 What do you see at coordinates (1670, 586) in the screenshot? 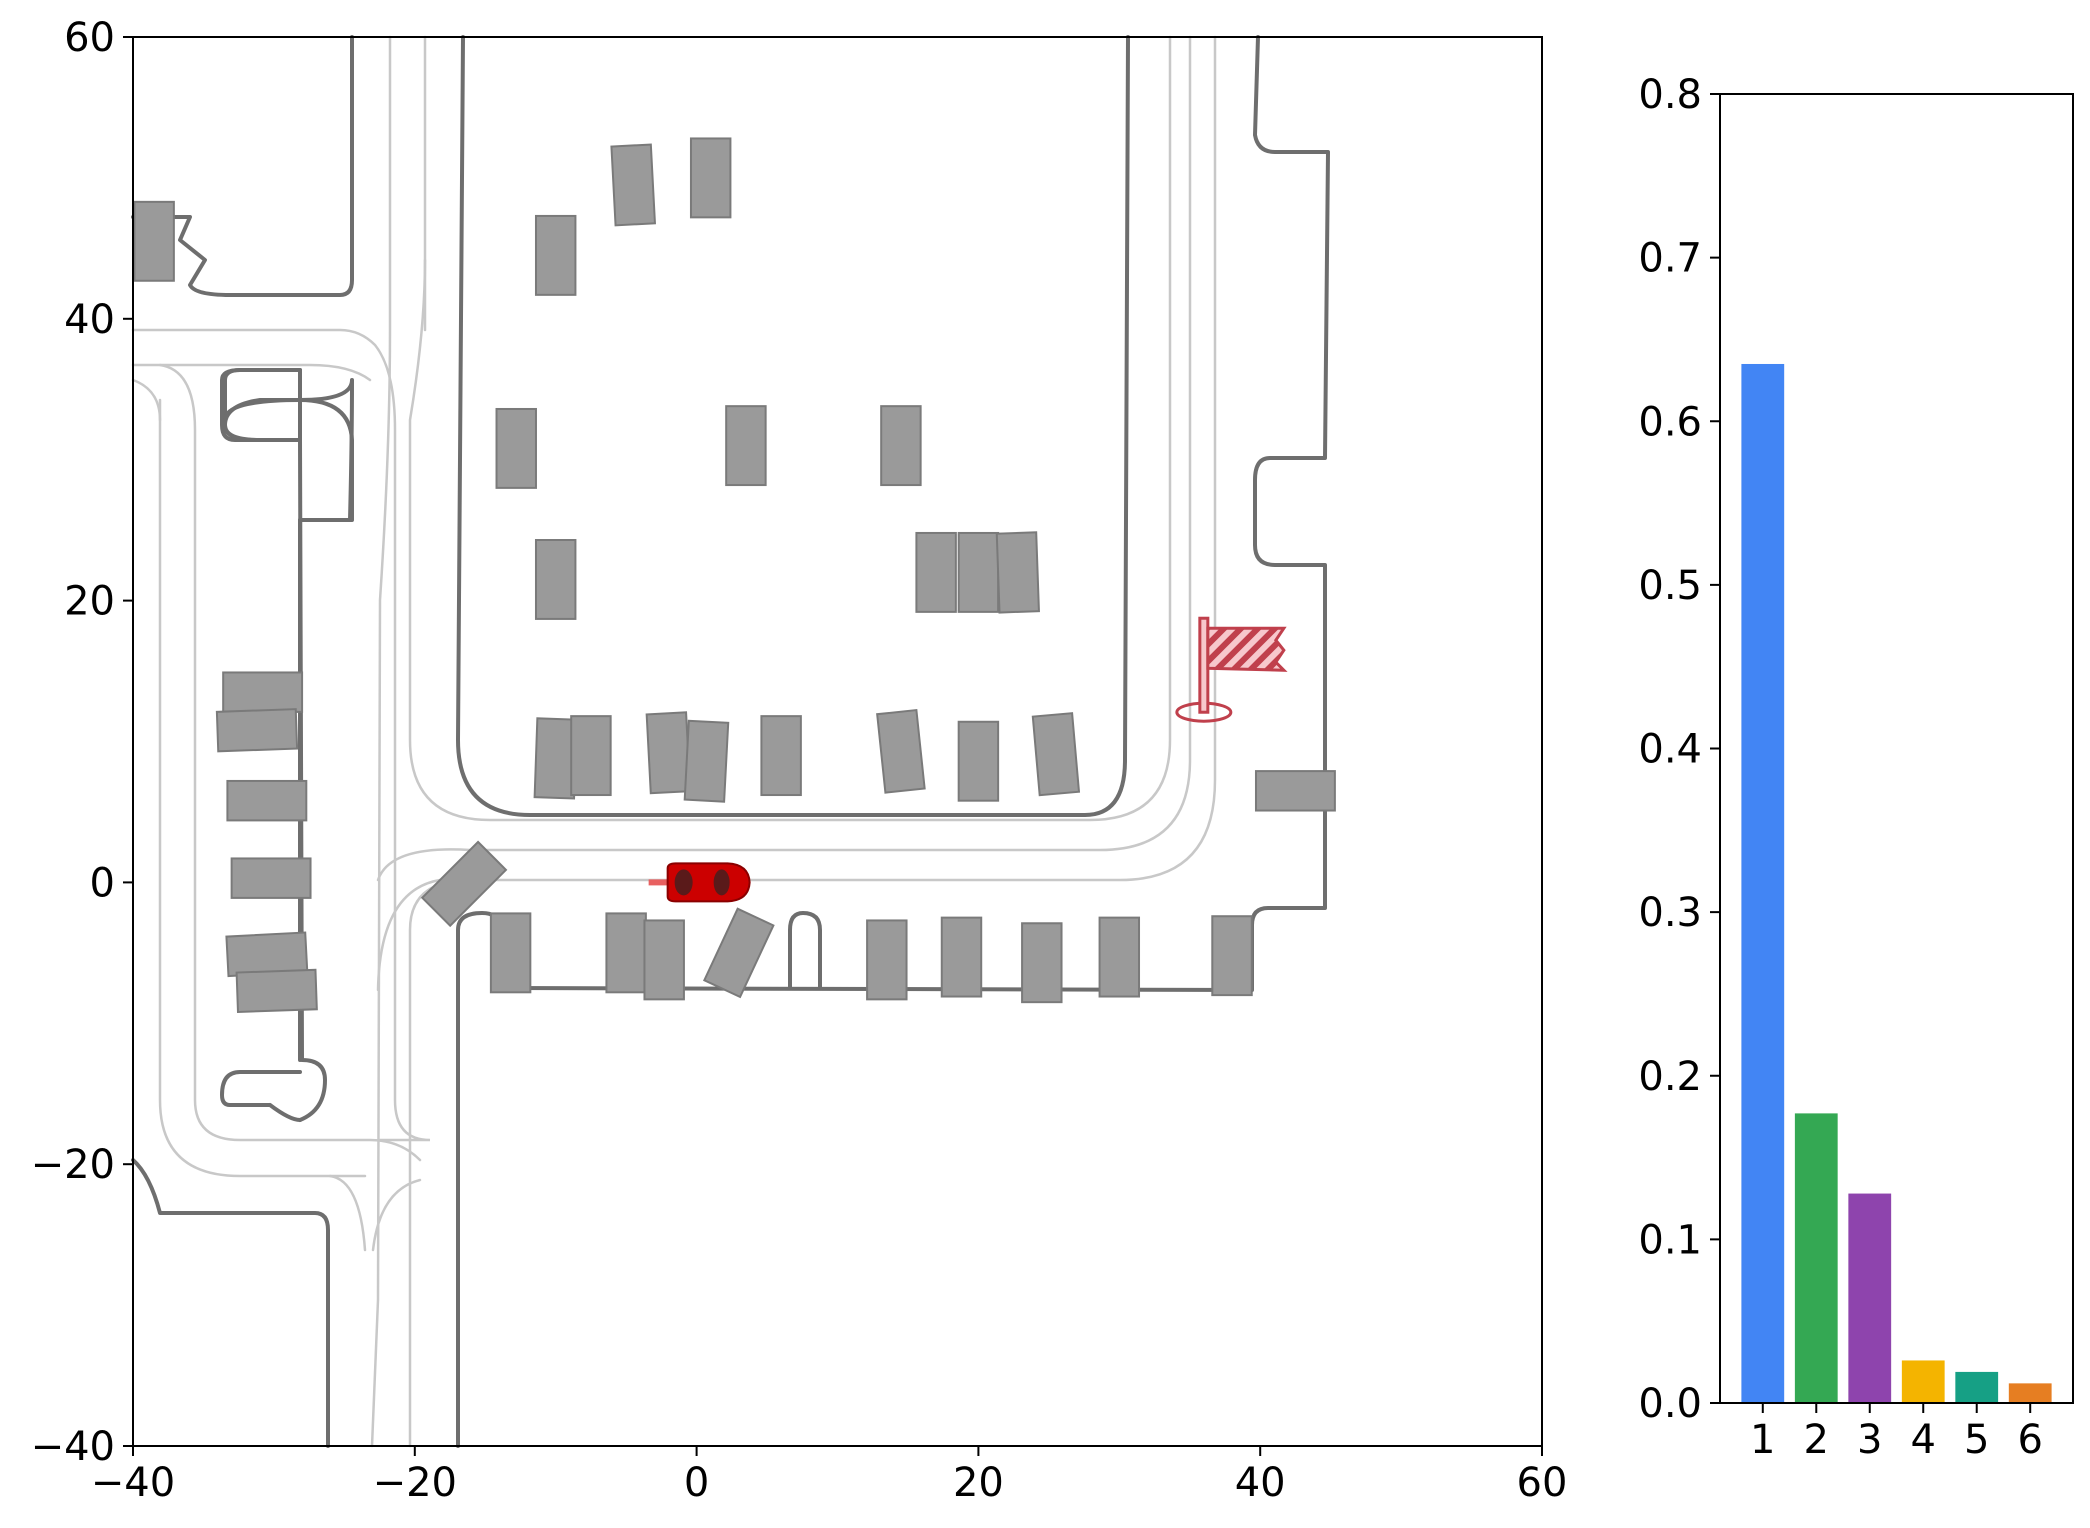
I see `bar-y-tick-label: 0.5` at bounding box center [1670, 586].